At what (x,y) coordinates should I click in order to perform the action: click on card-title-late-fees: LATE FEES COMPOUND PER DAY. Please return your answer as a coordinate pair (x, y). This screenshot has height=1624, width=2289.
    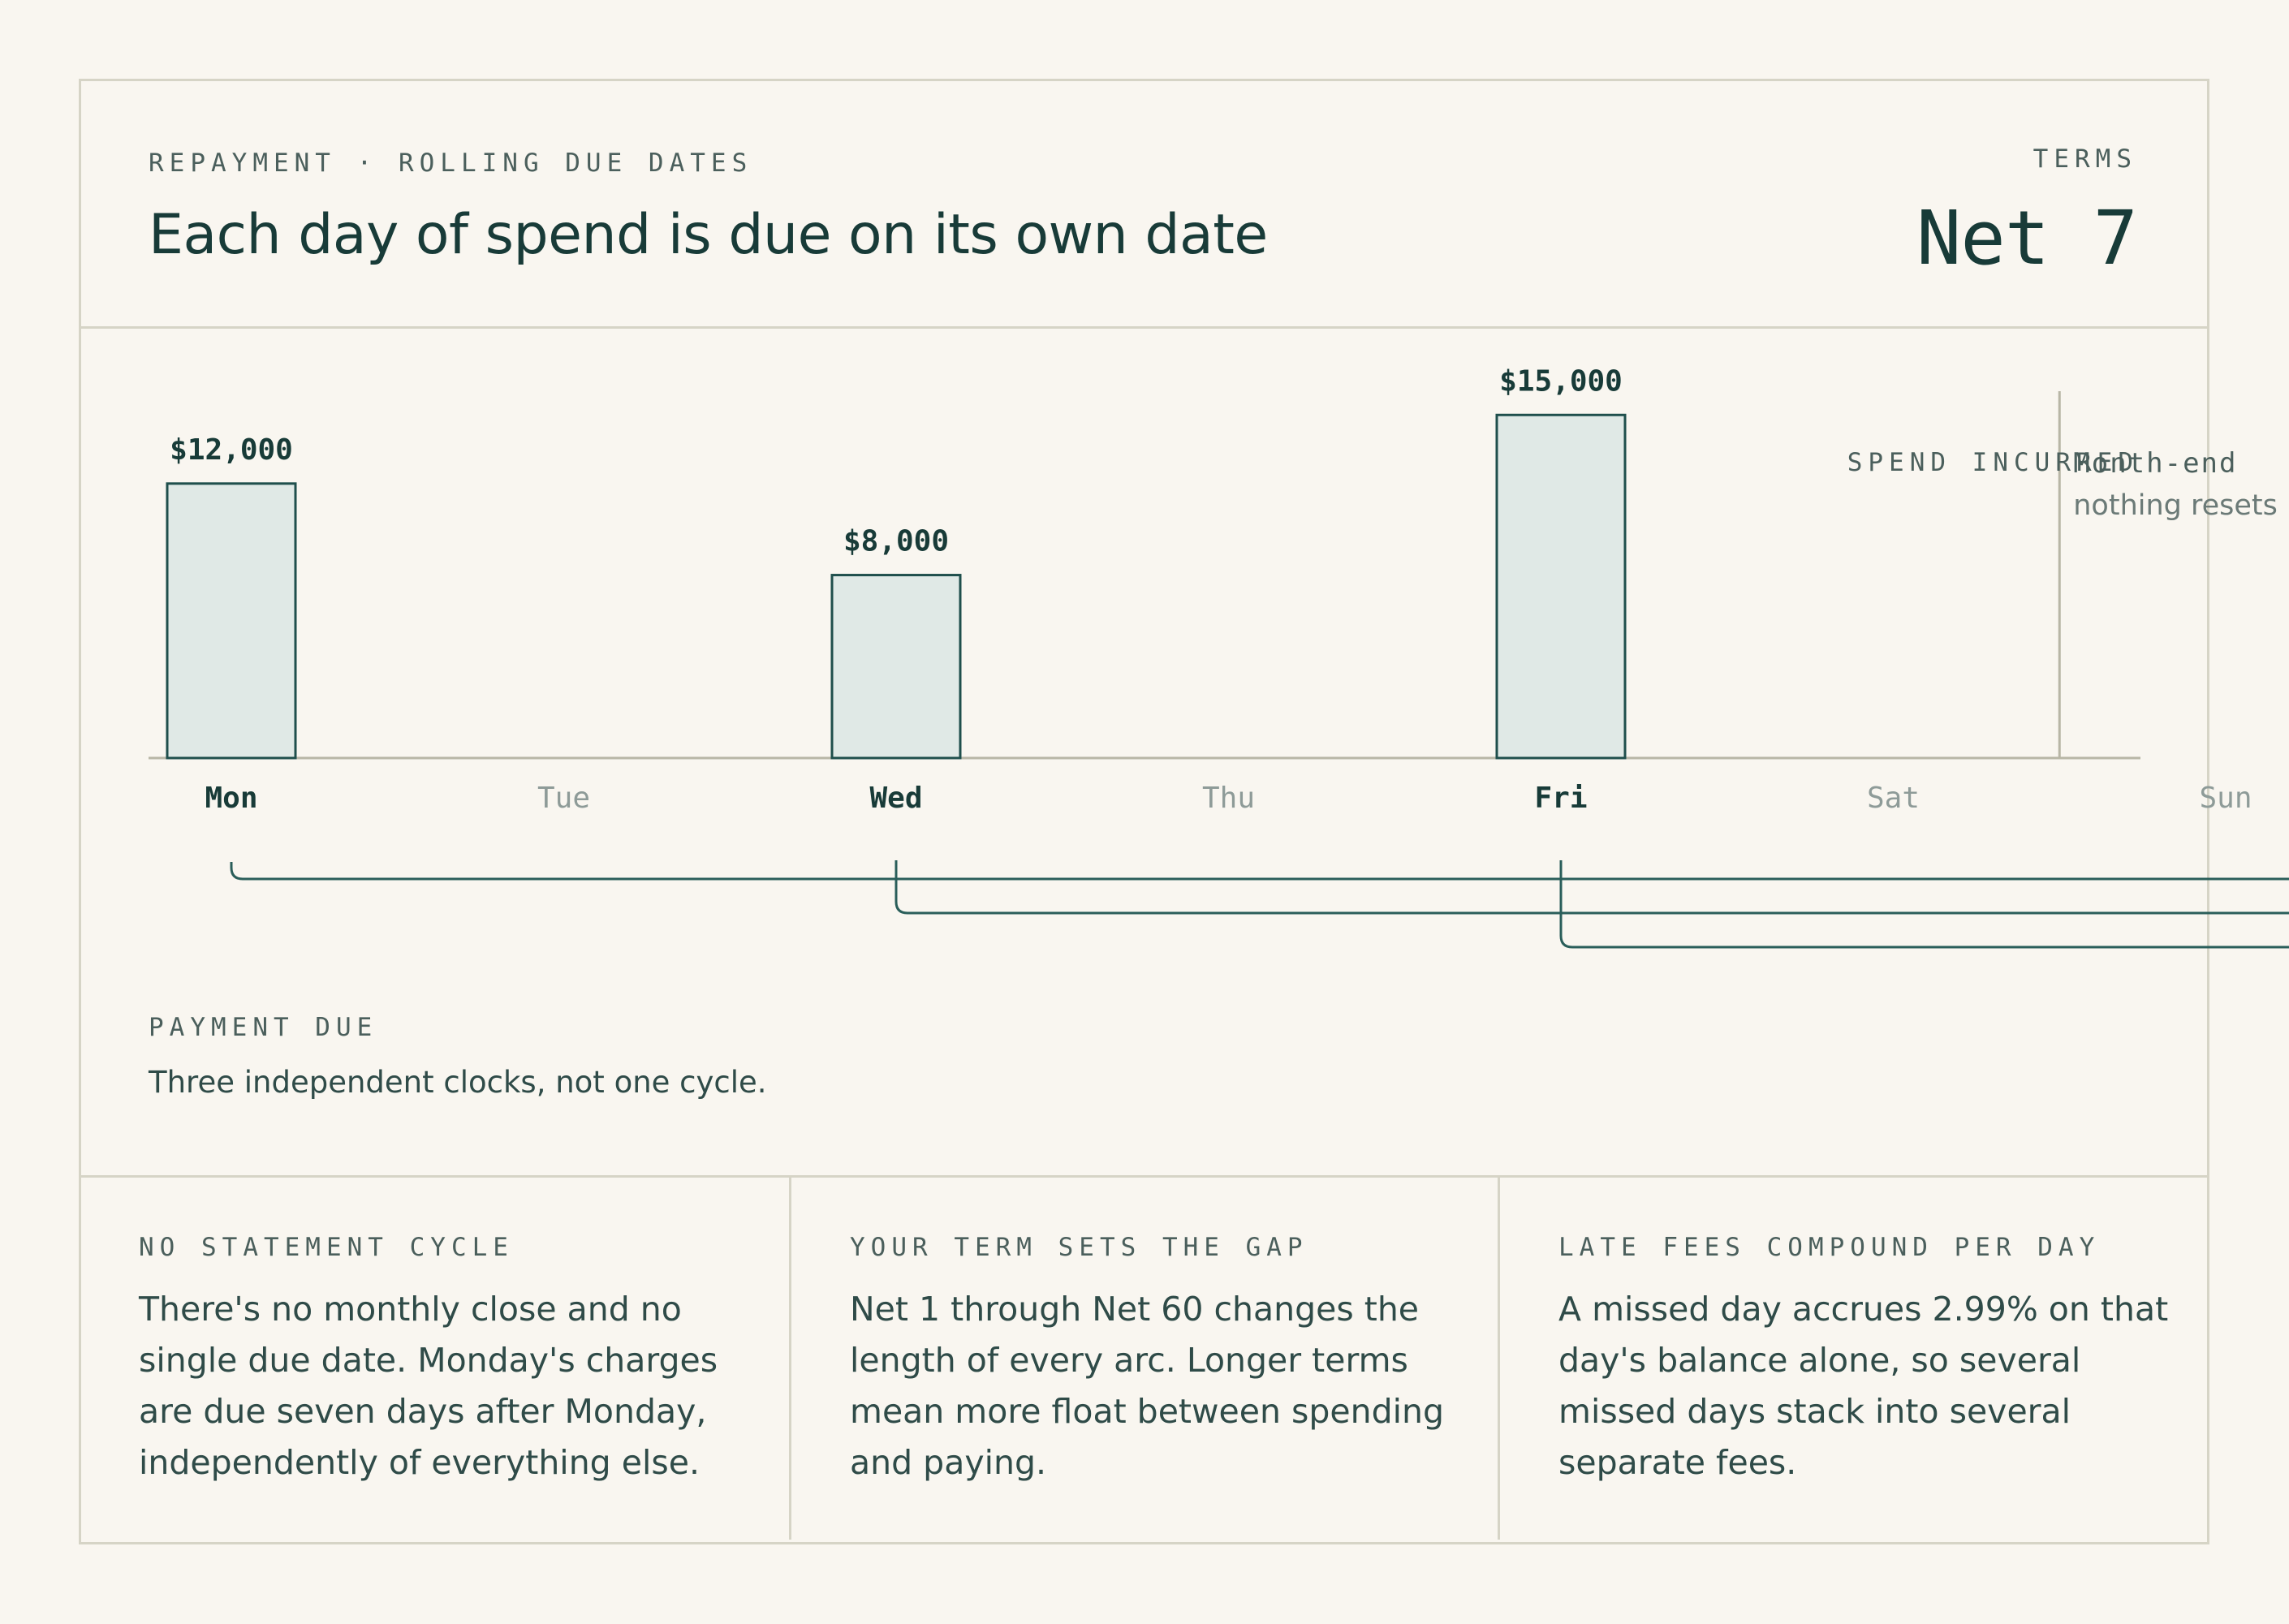
    Looking at the image, I should click on (1829, 1248).